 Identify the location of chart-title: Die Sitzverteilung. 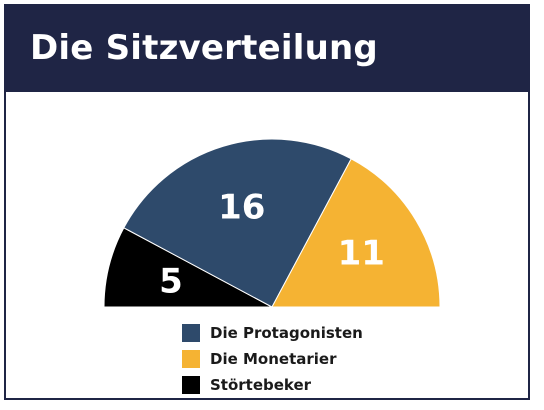
(204, 48).